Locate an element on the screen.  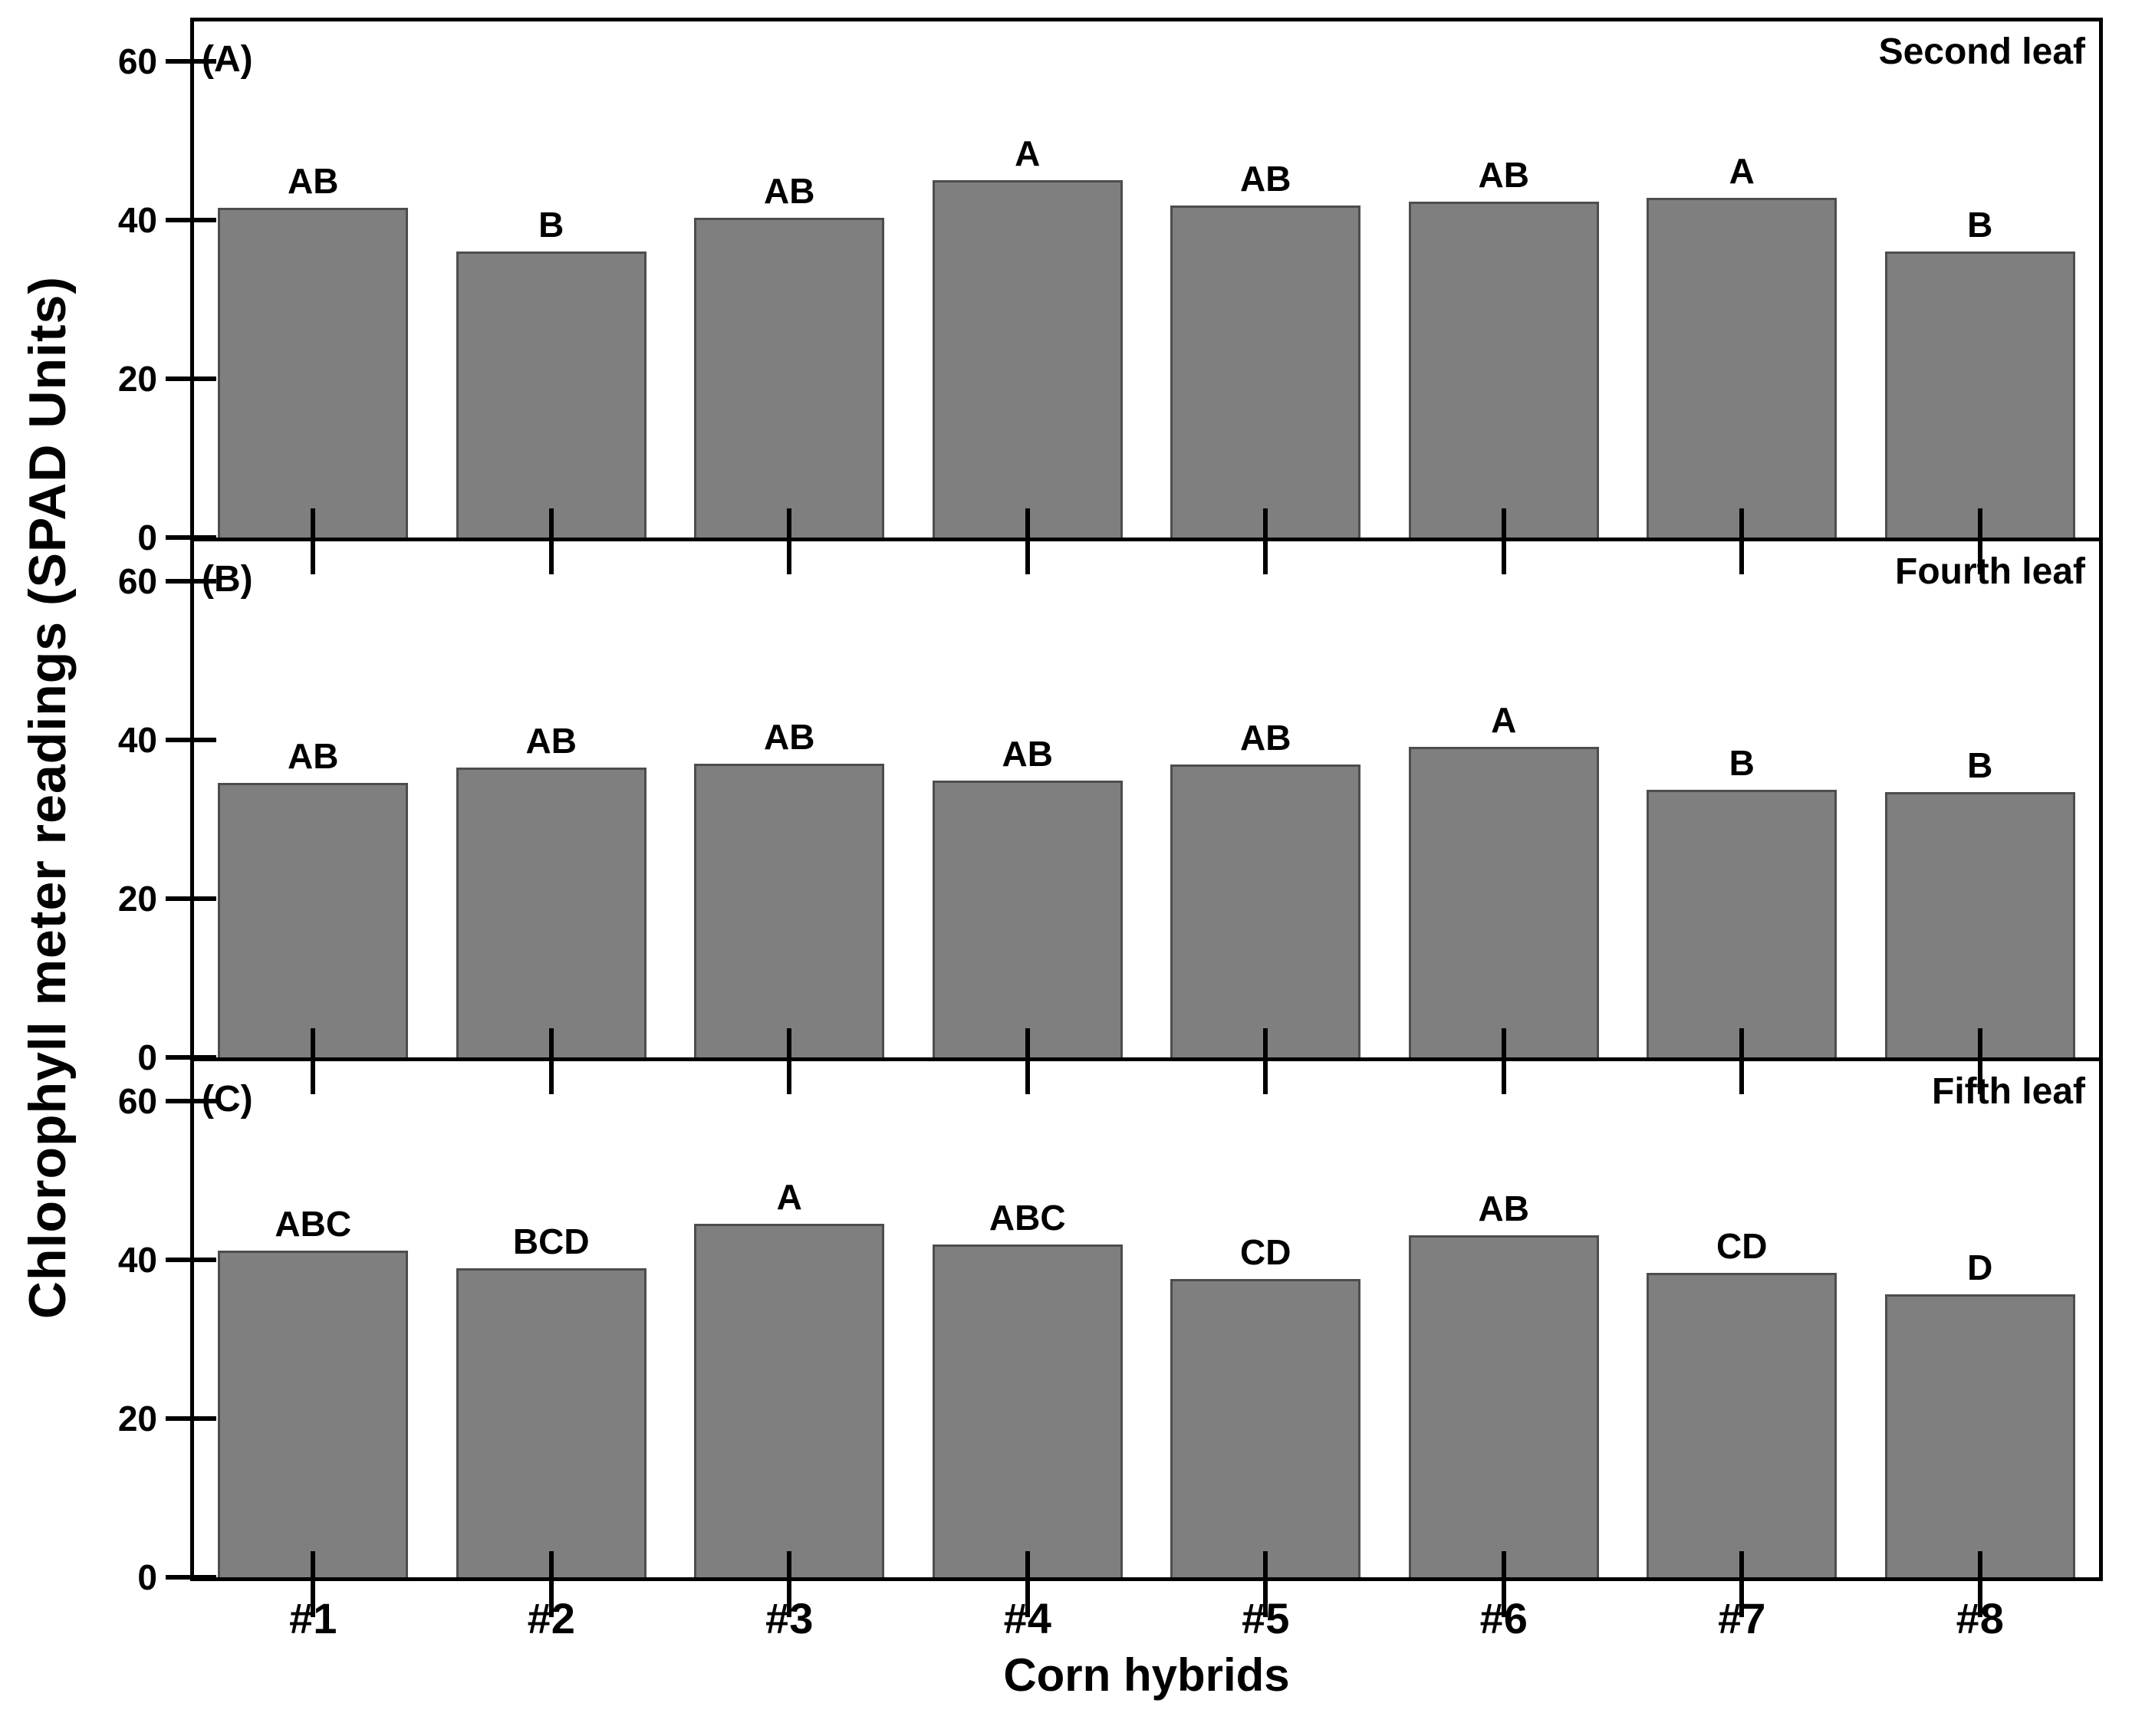
panel-title: Fifth leaf is located at coordinates (2008, 1091).